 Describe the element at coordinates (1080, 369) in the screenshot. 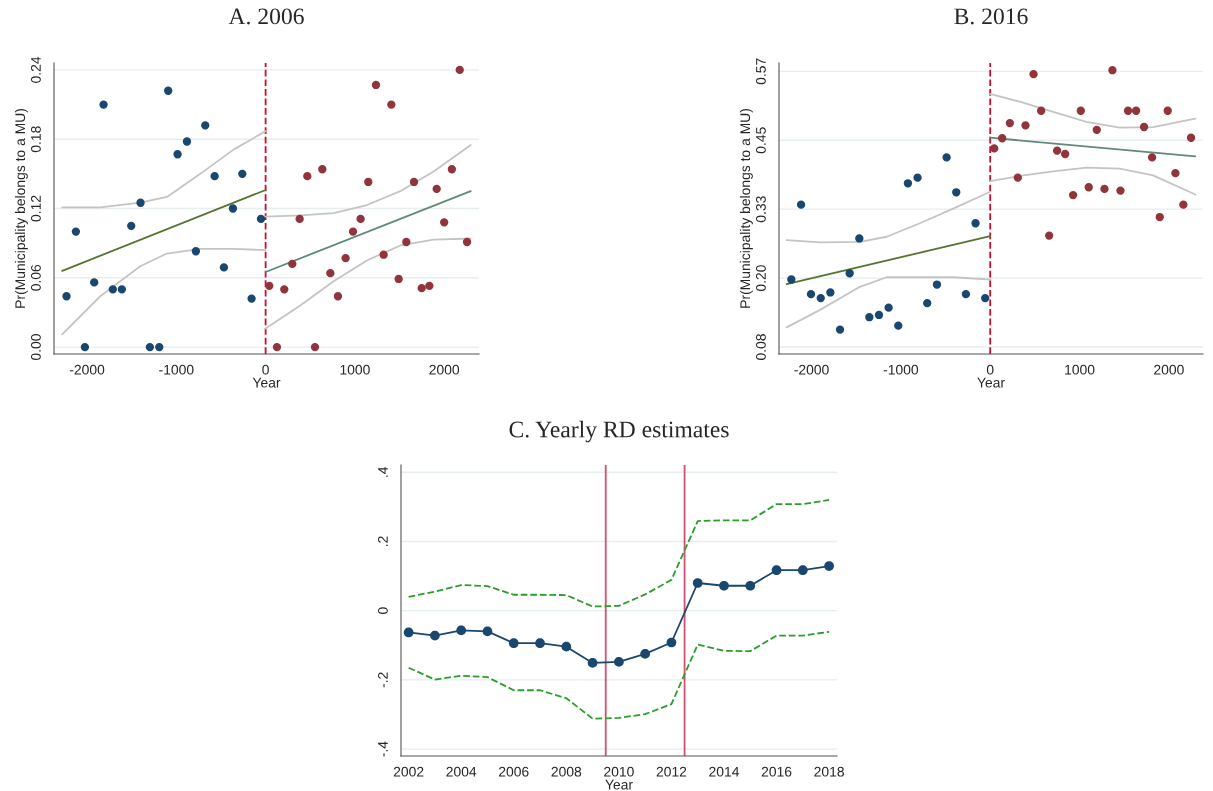

I see `x-tick-label: 1000` at that location.